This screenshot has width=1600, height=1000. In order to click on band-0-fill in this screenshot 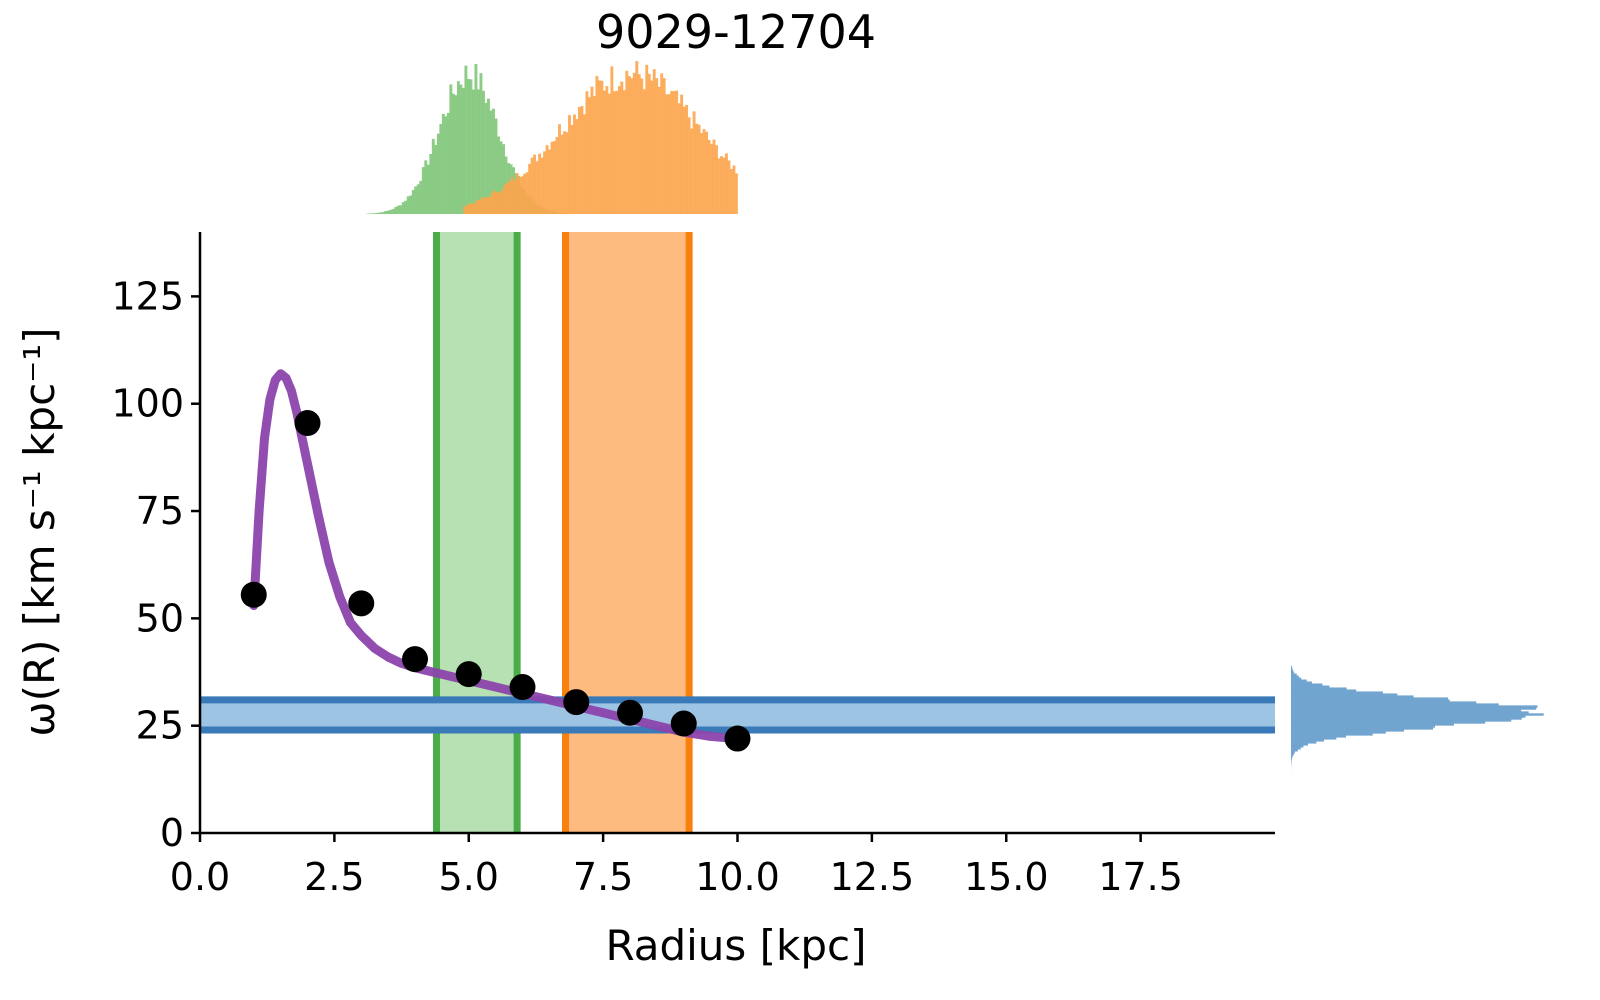, I will do `click(477, 532)`.